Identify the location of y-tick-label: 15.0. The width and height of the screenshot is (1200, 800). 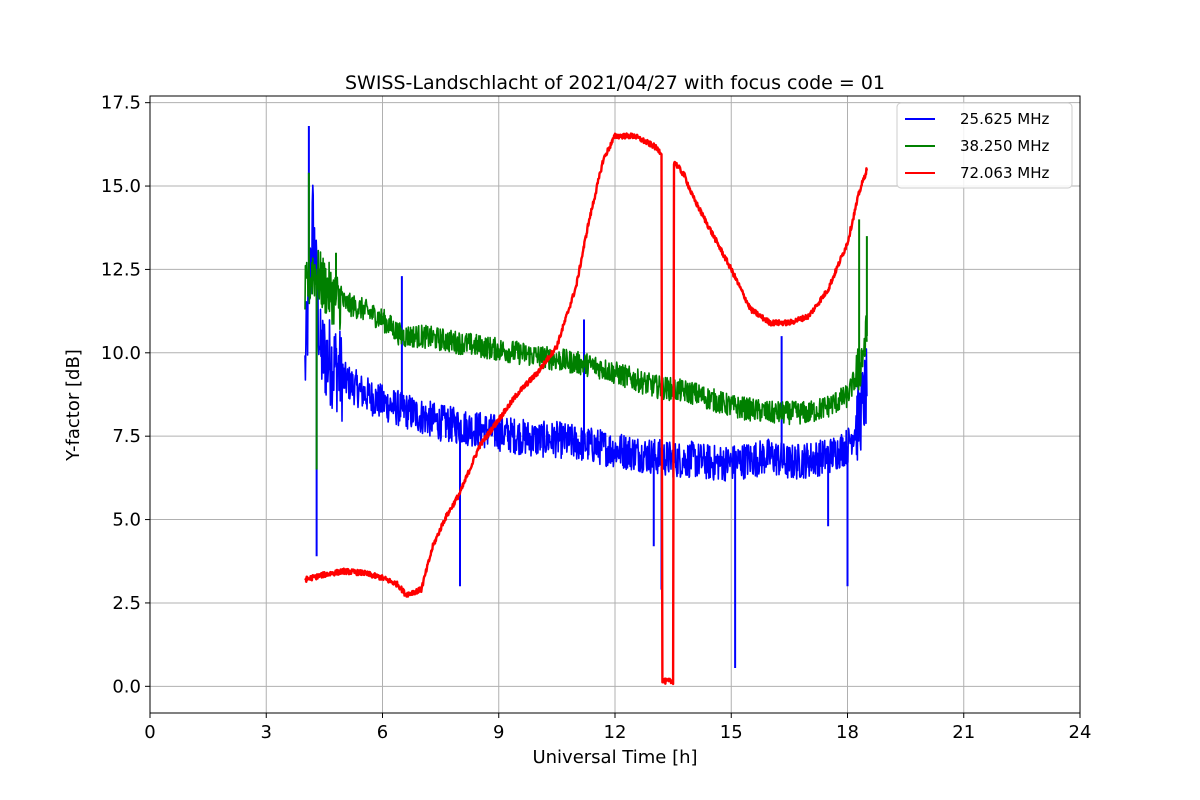
(121, 186).